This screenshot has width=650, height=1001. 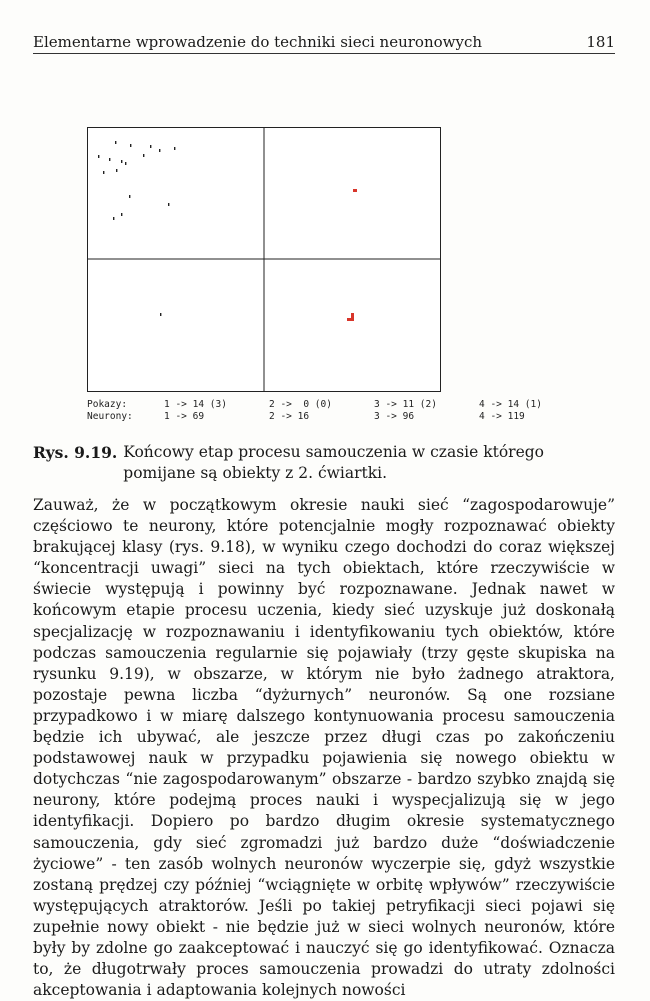 I want to click on legend-cell: 3 -> 96, so click(x=394, y=416).